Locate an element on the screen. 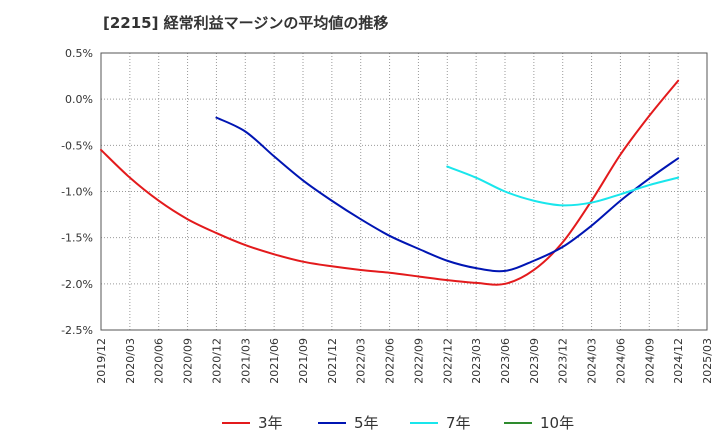 The image size is (720, 440). x-tick-label: 2022/12 is located at coordinates (447, 361).